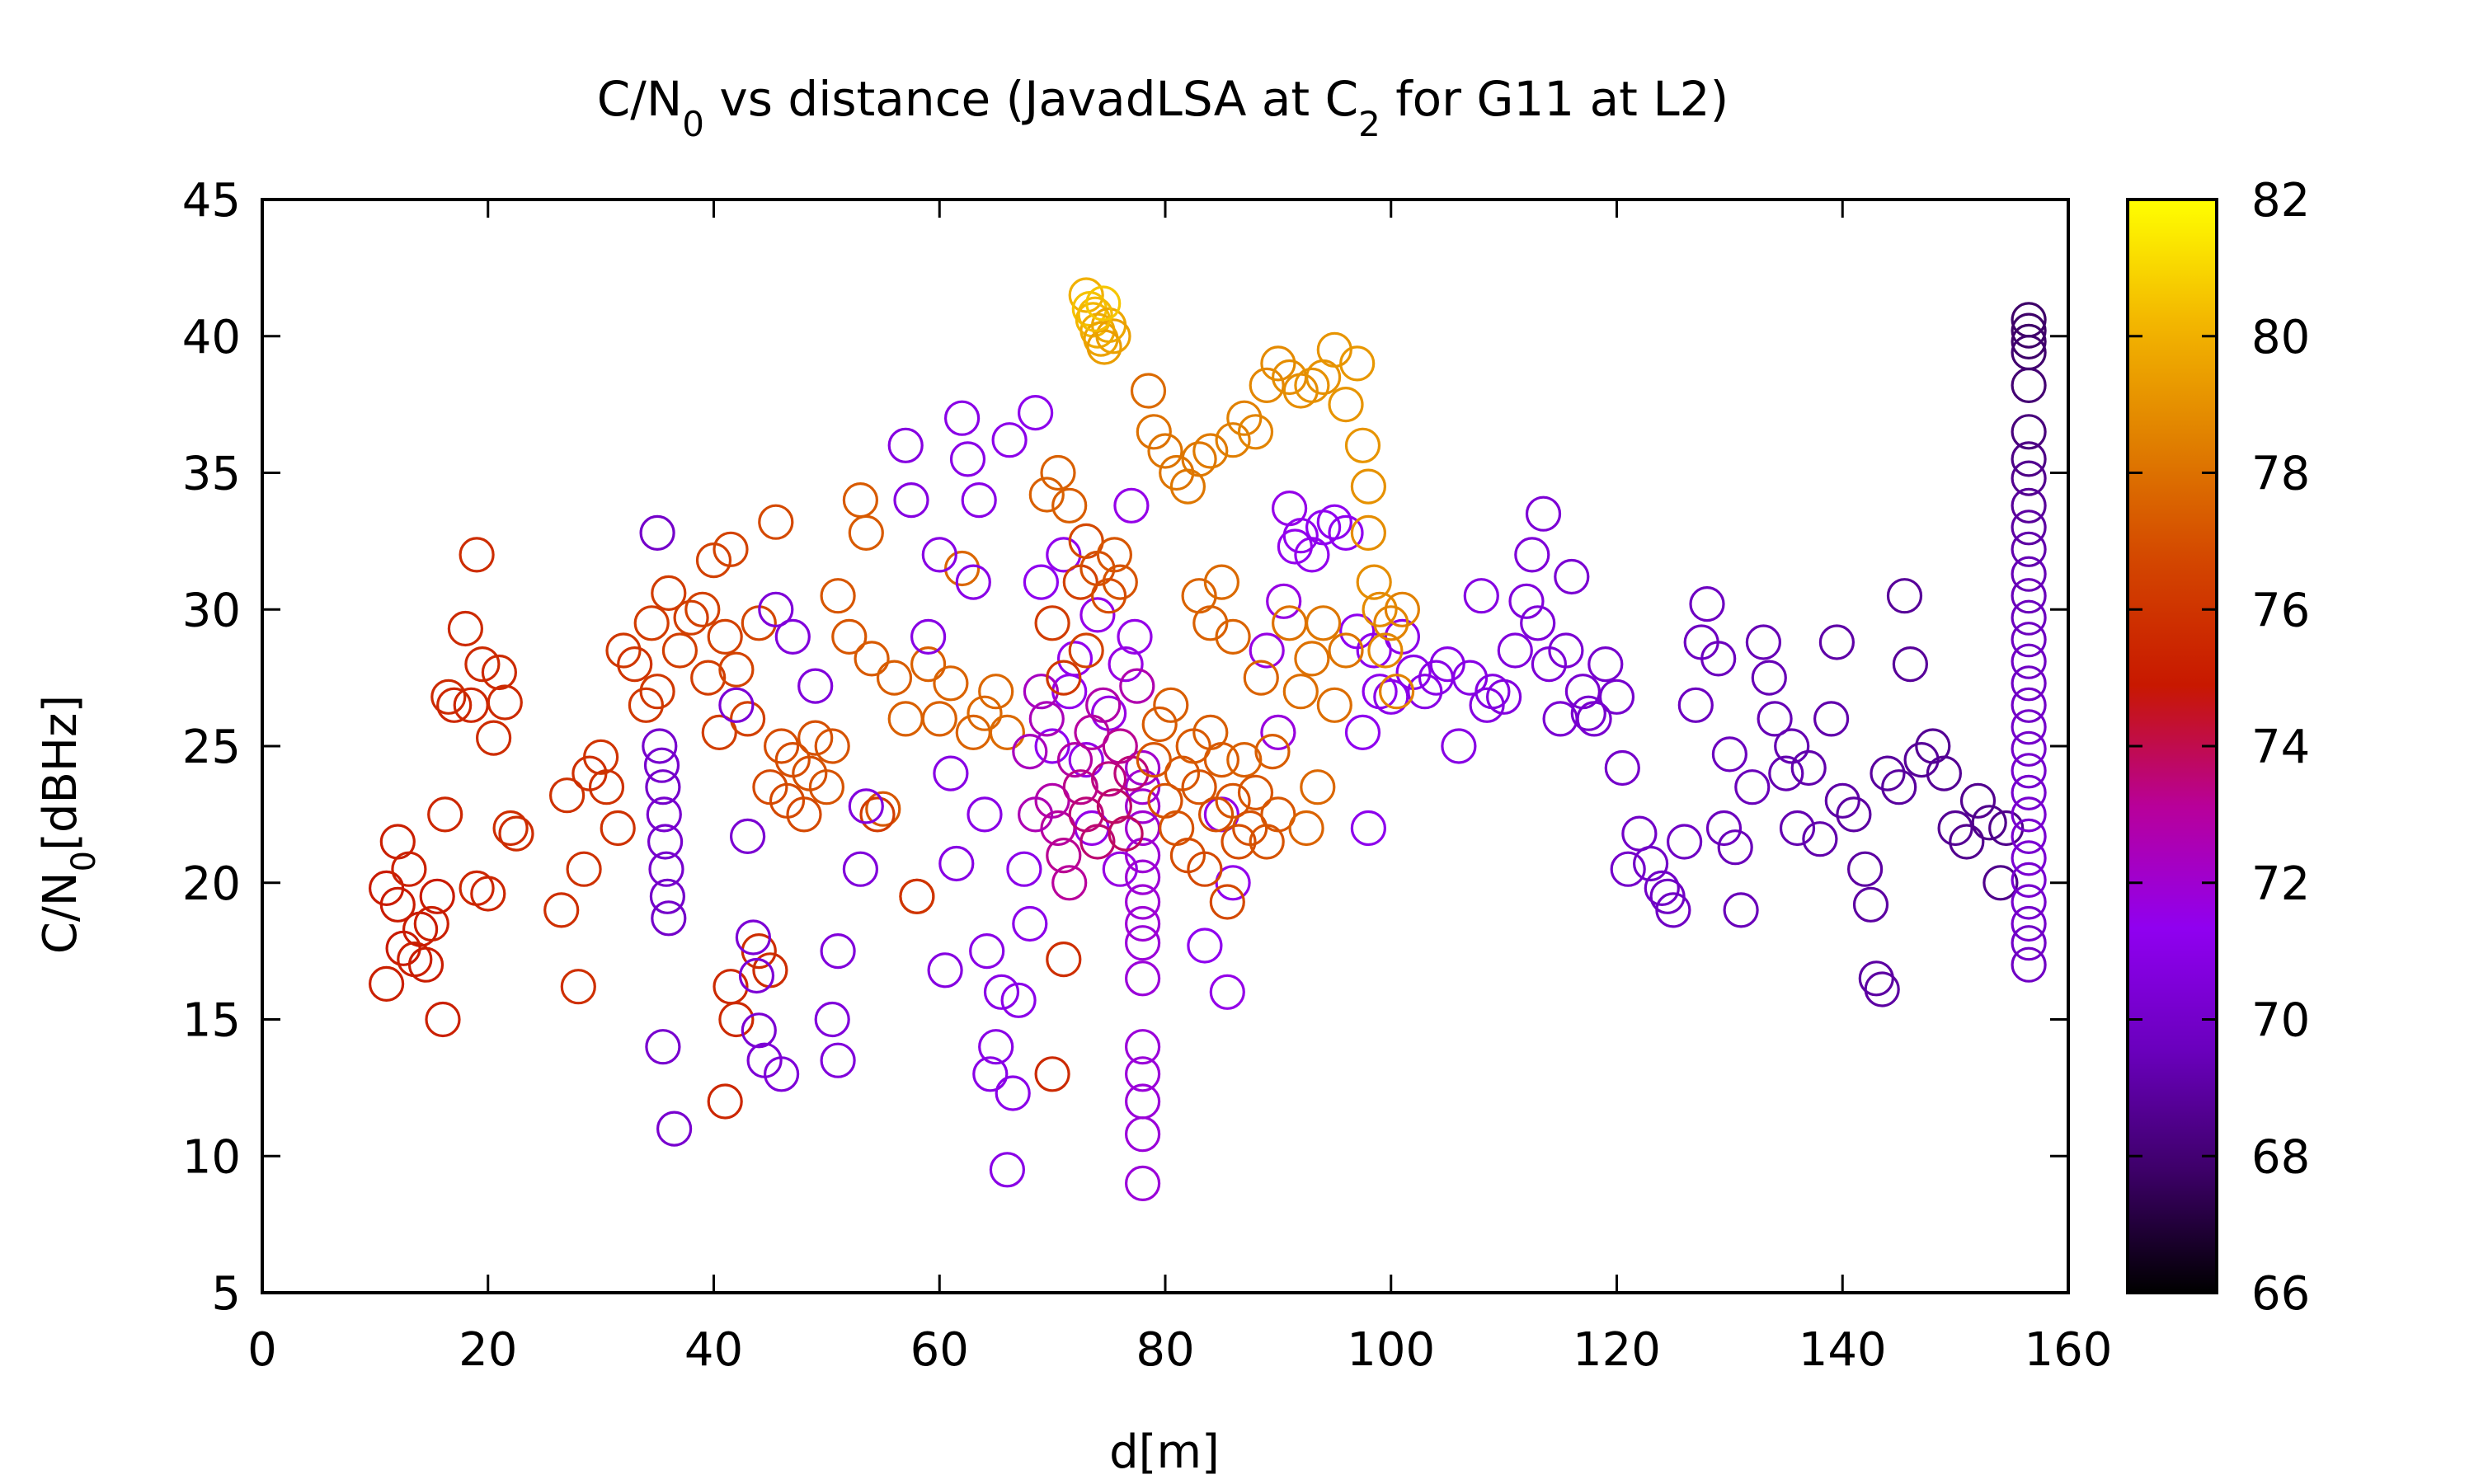  What do you see at coordinates (2218, 747) in the screenshot?
I see `colorbar: 66 68 70 72 74 76 78 80 82` at bounding box center [2218, 747].